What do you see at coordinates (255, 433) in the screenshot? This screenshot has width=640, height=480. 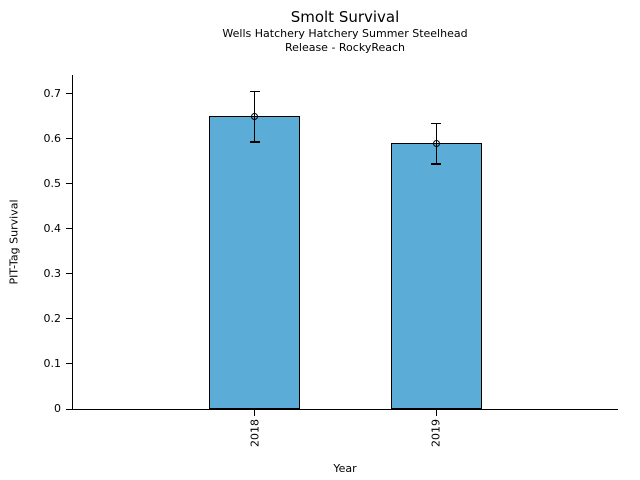 I see `x-tick-label: 2018` at bounding box center [255, 433].